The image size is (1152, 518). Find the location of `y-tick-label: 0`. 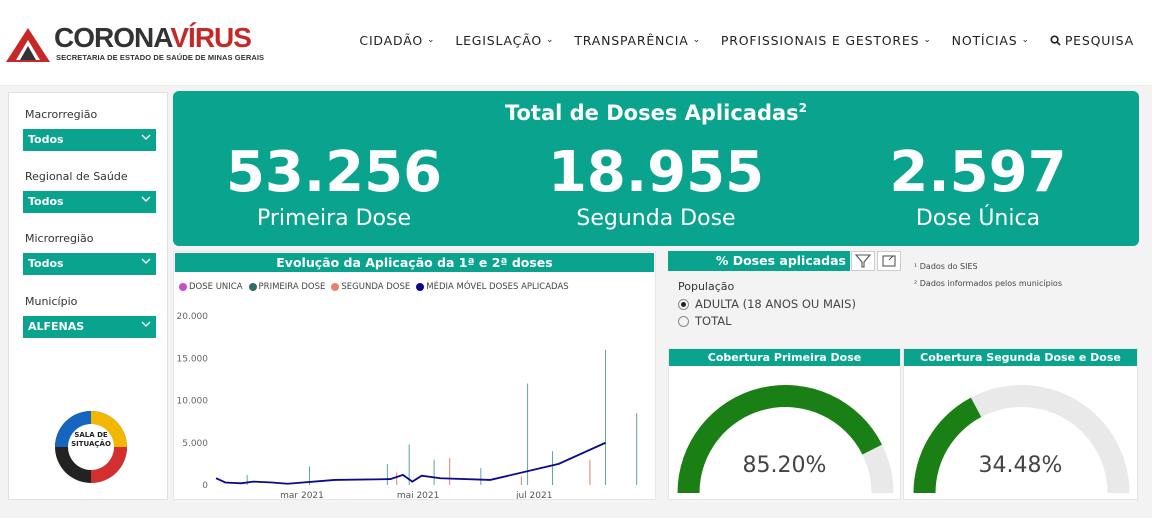

y-tick-label: 0 is located at coordinates (205, 486).